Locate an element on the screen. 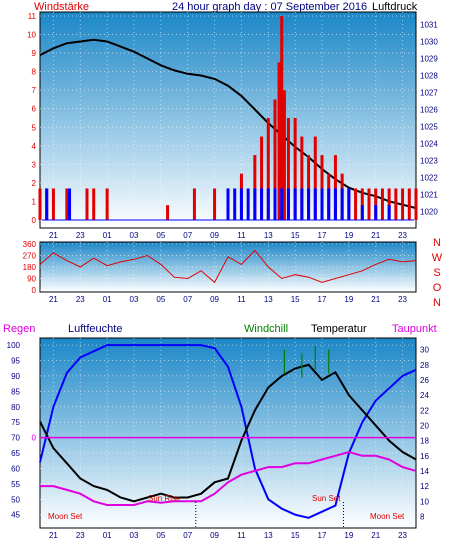  pressure-tick-label: 1021 is located at coordinates (429, 195).